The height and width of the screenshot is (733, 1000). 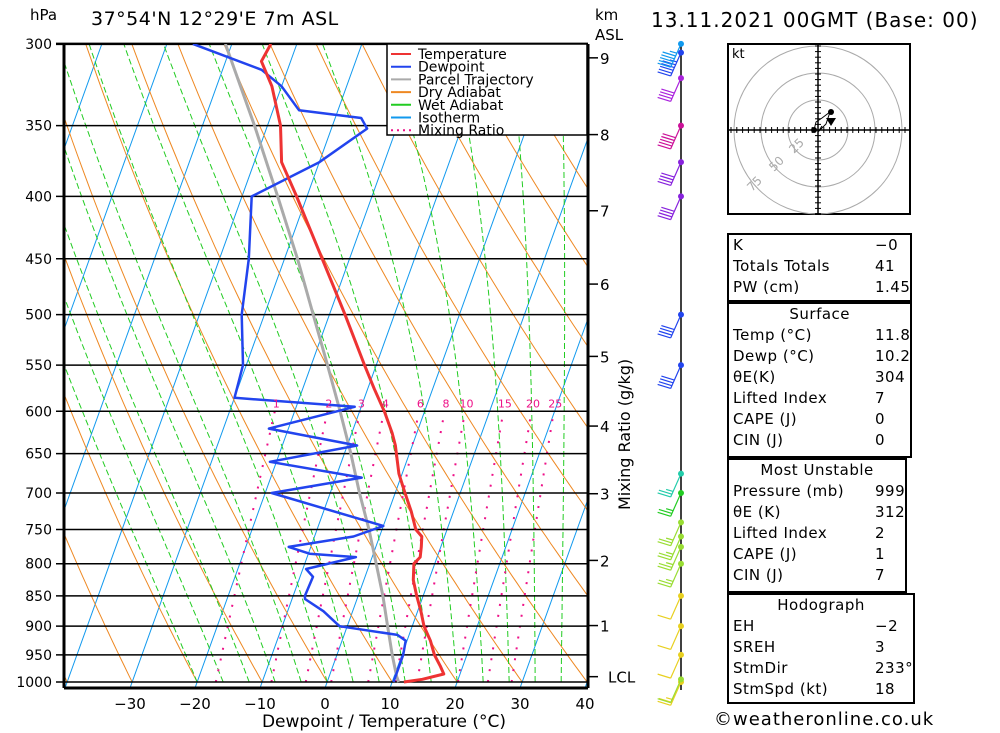 I want to click on height-tick-label: 2, so click(x=605, y=561).